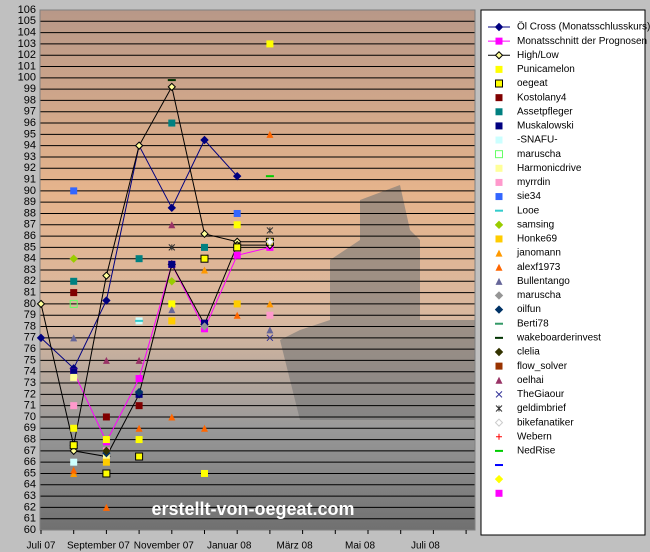 This screenshot has width=650, height=552. What do you see at coordinates (425, 546) in the screenshot?
I see `x-tick-label: Juli 08` at bounding box center [425, 546].